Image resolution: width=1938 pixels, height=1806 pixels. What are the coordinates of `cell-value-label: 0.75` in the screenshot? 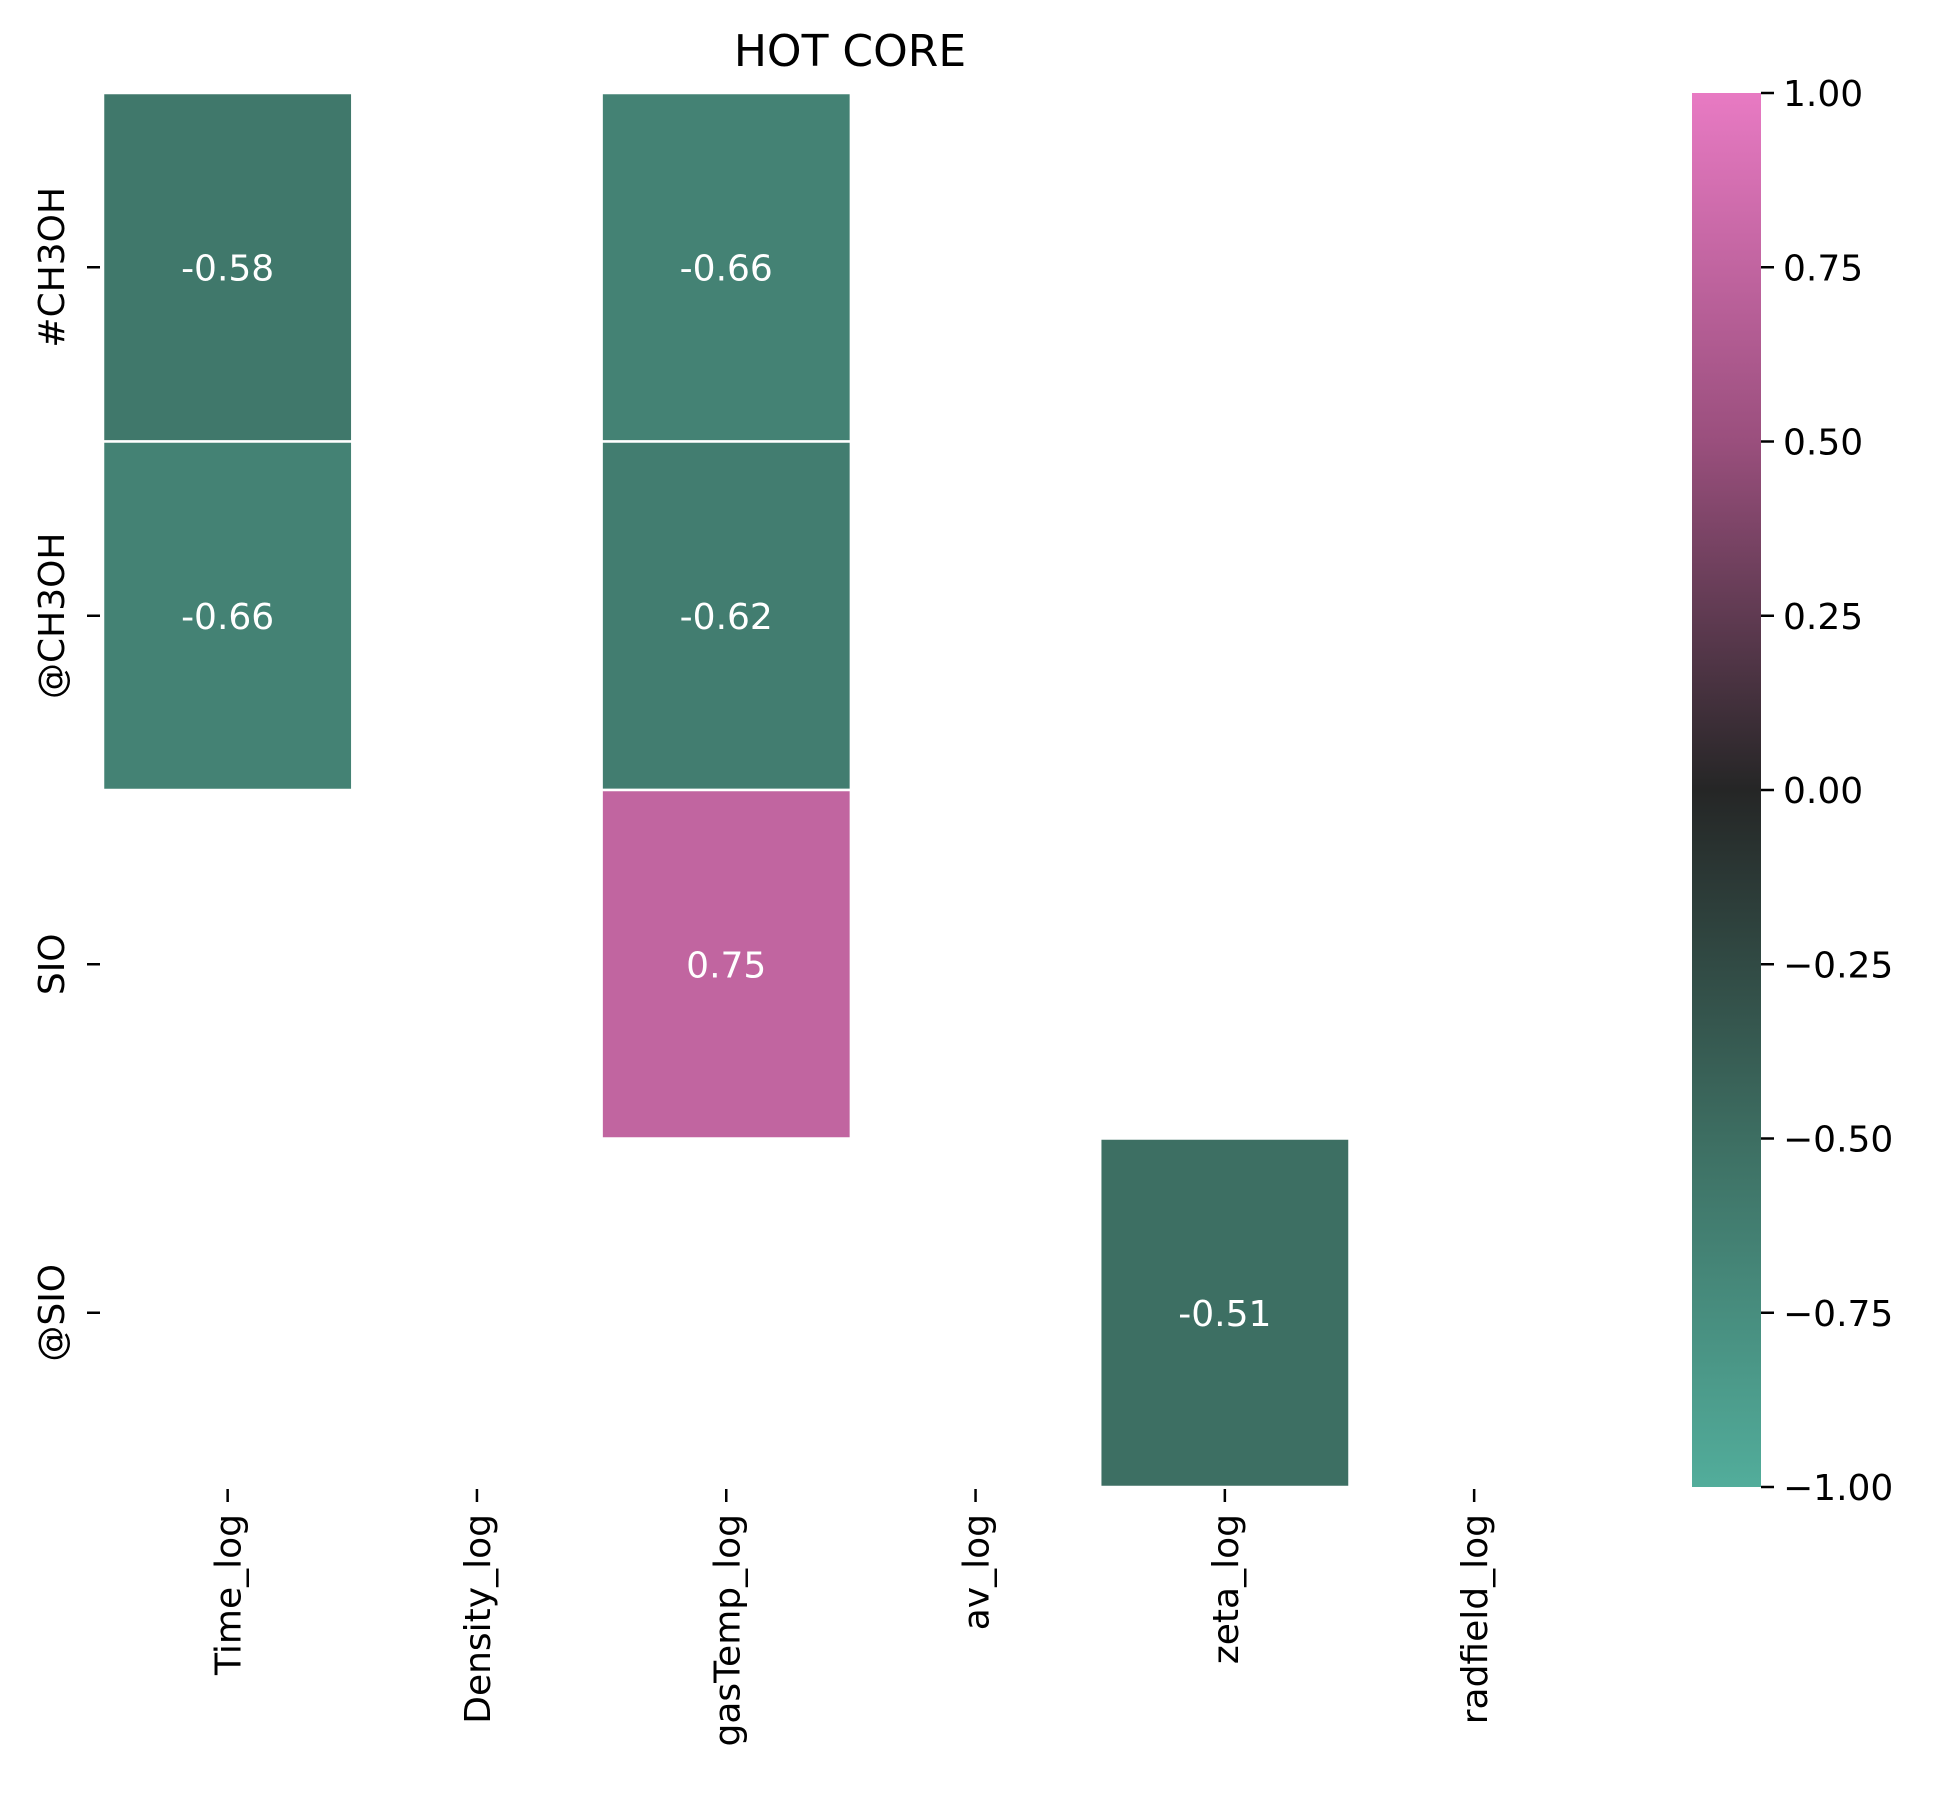 It's located at (726, 965).